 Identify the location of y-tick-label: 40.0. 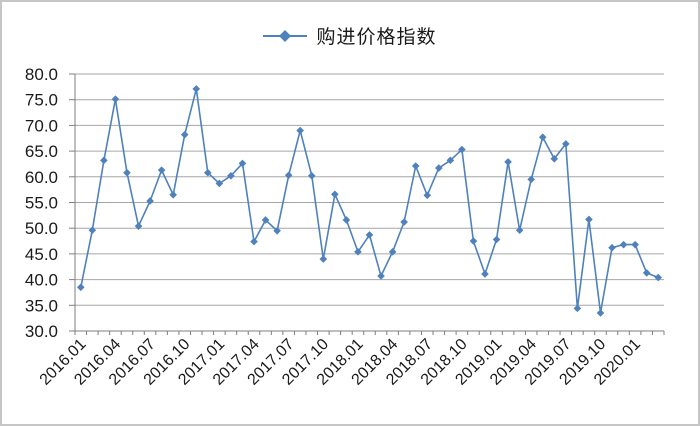
(41, 280).